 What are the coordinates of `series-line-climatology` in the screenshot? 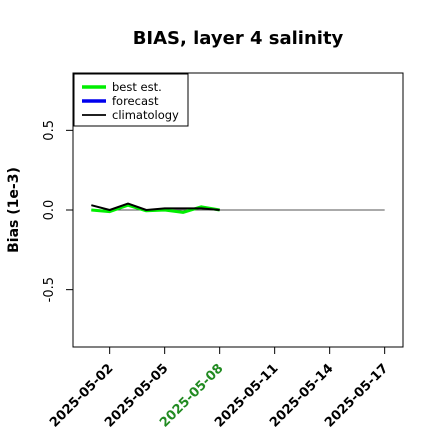 It's located at (155, 206).